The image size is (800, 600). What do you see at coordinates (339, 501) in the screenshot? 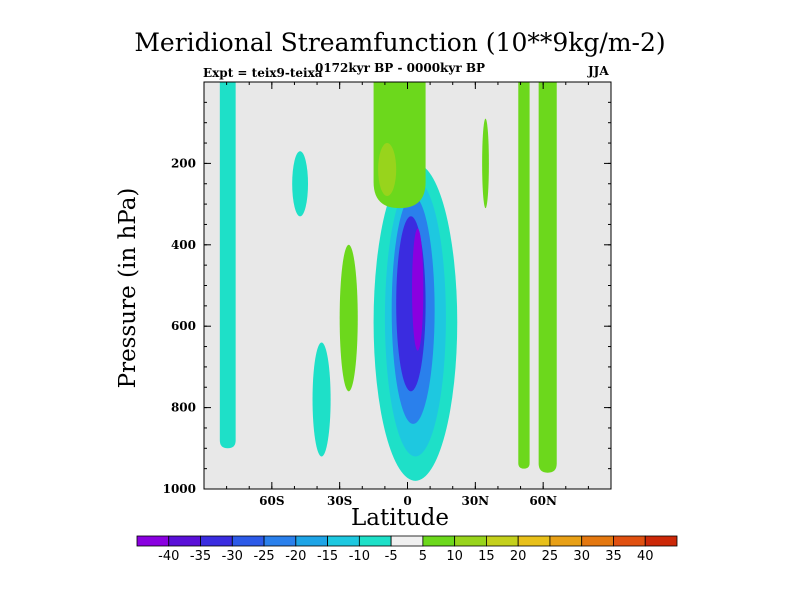
I see `x-tick-label: 30S` at bounding box center [339, 501].